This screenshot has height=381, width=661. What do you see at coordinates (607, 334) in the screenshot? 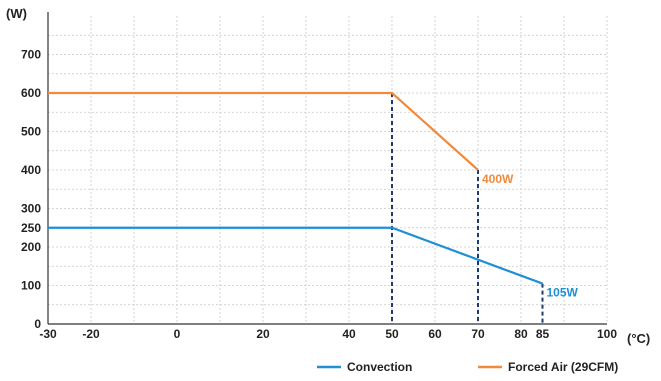
I see `x-tick-label: 100` at bounding box center [607, 334].